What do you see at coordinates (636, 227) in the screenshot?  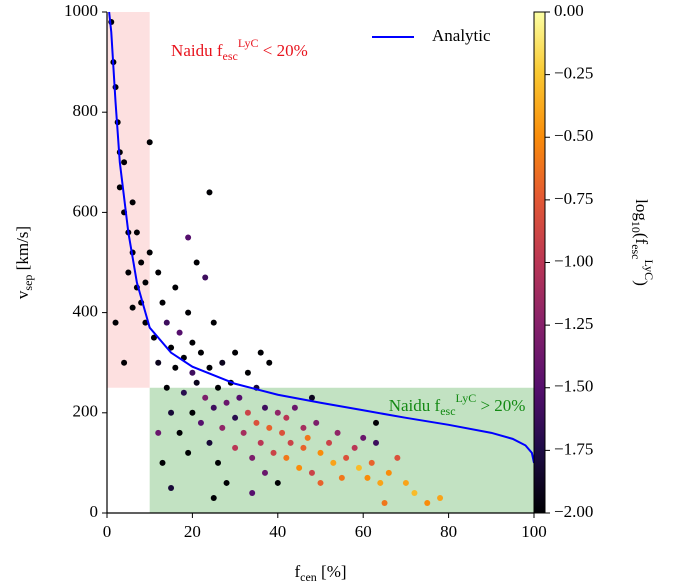 I see `colorbar-label-part: 10` at bounding box center [636, 227].